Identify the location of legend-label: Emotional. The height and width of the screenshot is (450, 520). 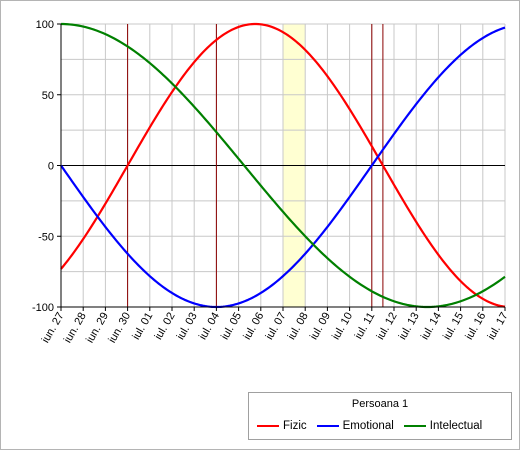
(368, 425).